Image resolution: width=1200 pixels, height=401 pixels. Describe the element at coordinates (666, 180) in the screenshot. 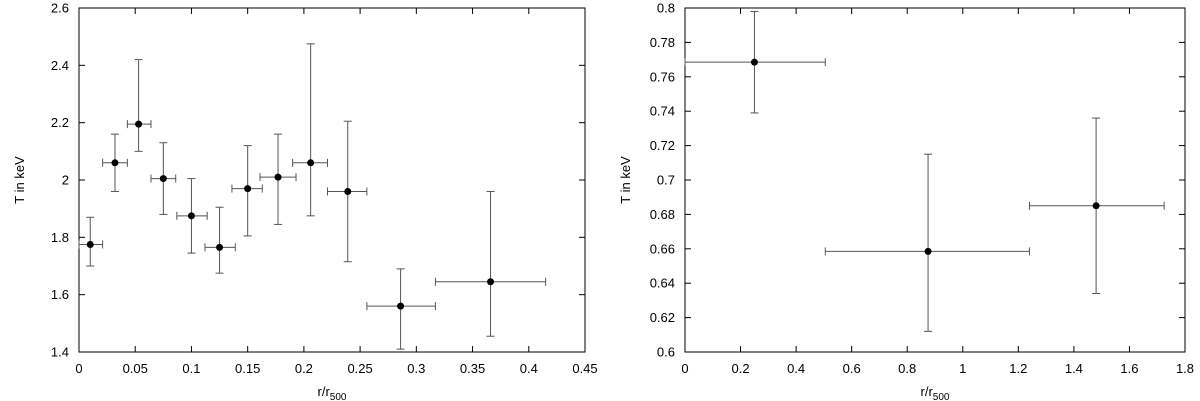

I see `y-tick-label: 0.7` at that location.